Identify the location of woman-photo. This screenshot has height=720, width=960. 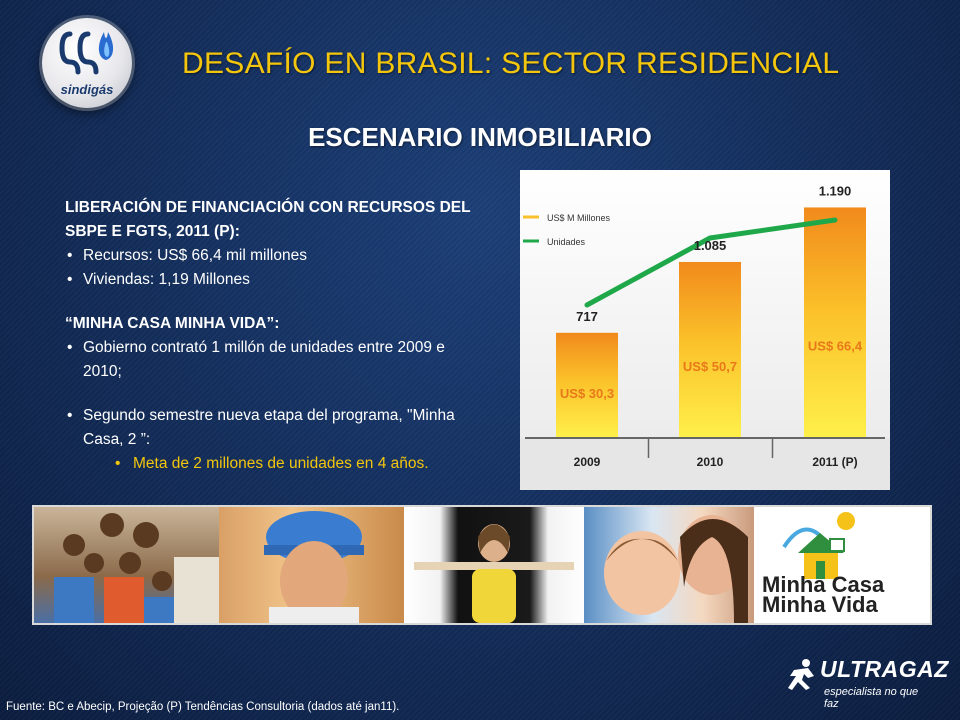
(494, 565).